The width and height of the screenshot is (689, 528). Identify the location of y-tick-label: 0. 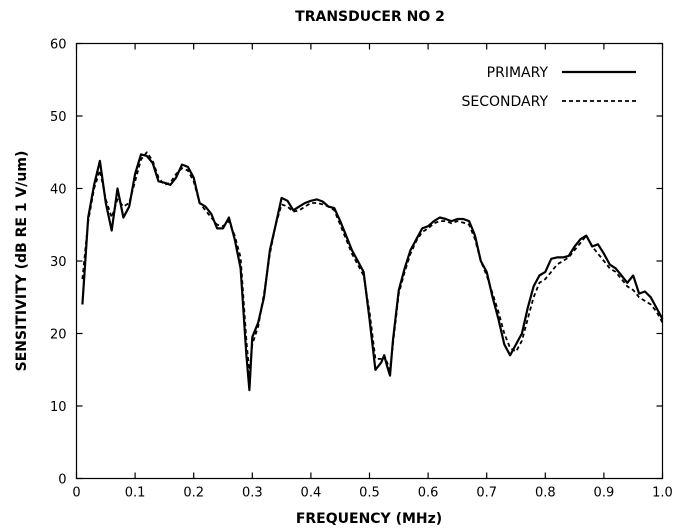
(62, 480).